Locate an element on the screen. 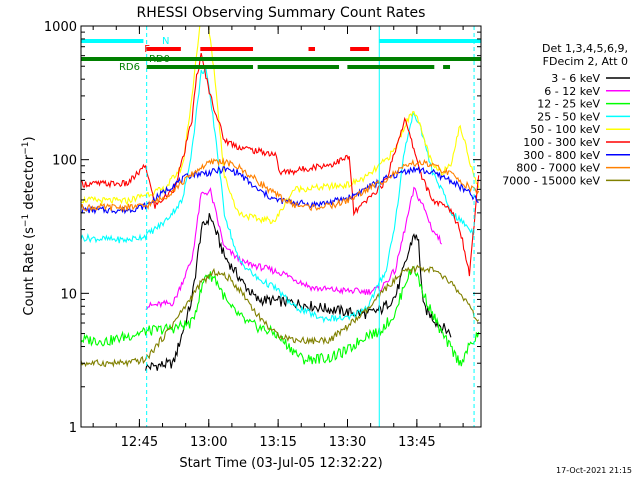  chart-title: RHESSI Observing Summary Count Rates is located at coordinates (281, 13).